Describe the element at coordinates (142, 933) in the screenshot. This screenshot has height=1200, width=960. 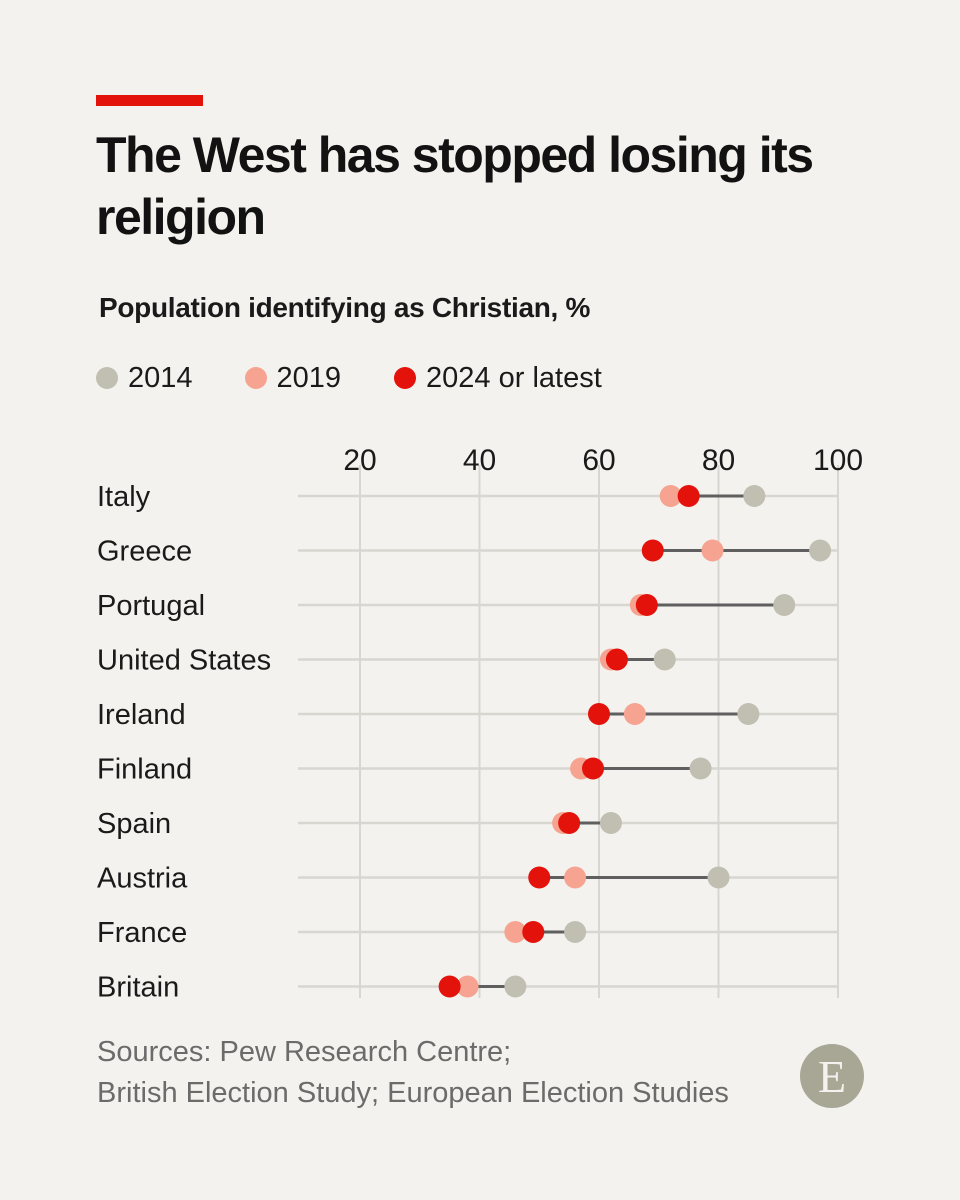
I see `country-label: France` at that location.